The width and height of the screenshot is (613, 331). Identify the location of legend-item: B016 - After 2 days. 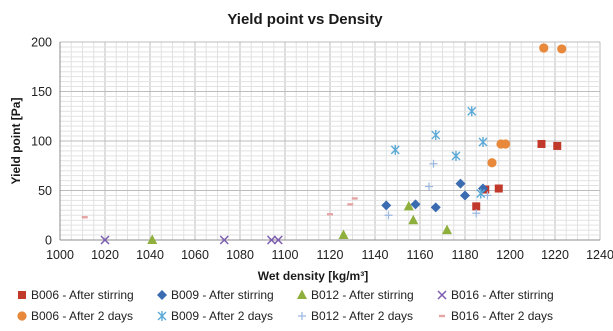
(496, 316).